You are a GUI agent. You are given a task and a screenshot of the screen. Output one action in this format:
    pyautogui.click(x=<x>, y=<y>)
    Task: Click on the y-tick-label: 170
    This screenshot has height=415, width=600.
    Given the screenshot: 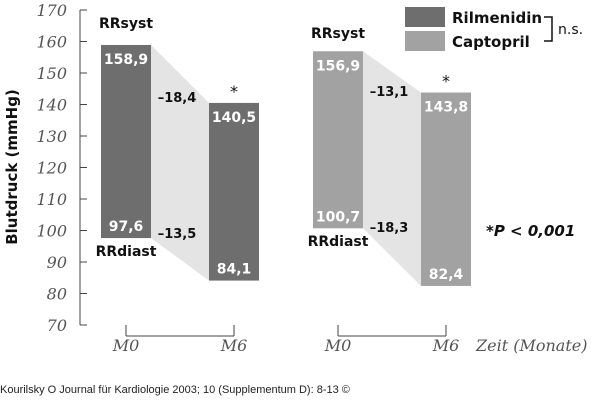 What is the action you would take?
    pyautogui.click(x=51, y=10)
    